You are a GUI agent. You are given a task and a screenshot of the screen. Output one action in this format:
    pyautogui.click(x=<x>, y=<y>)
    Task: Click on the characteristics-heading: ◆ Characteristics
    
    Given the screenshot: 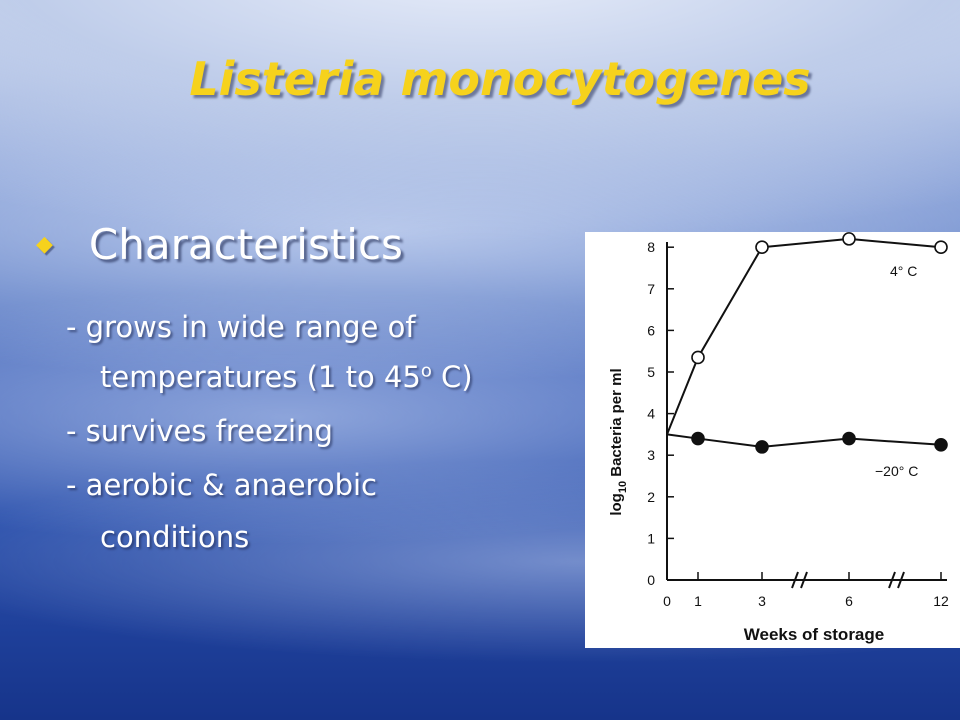 What is the action you would take?
    pyautogui.click(x=219, y=244)
    